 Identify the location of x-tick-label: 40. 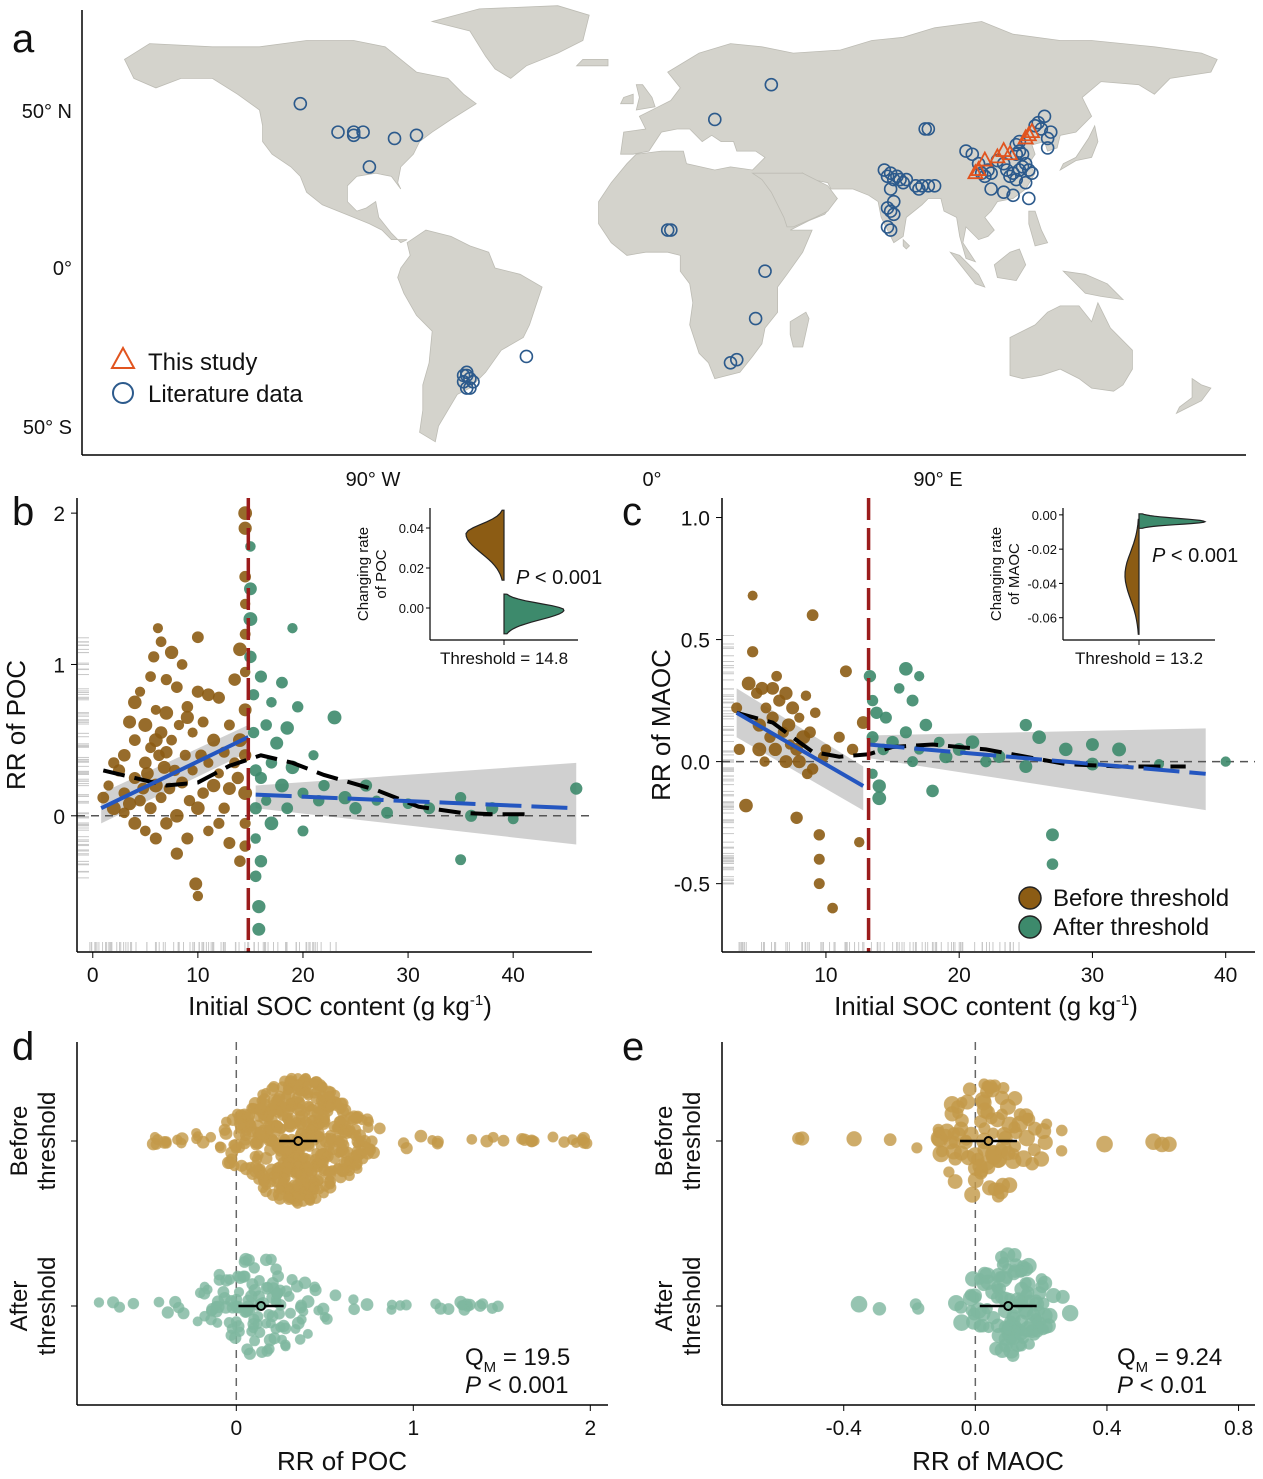
(1225, 975).